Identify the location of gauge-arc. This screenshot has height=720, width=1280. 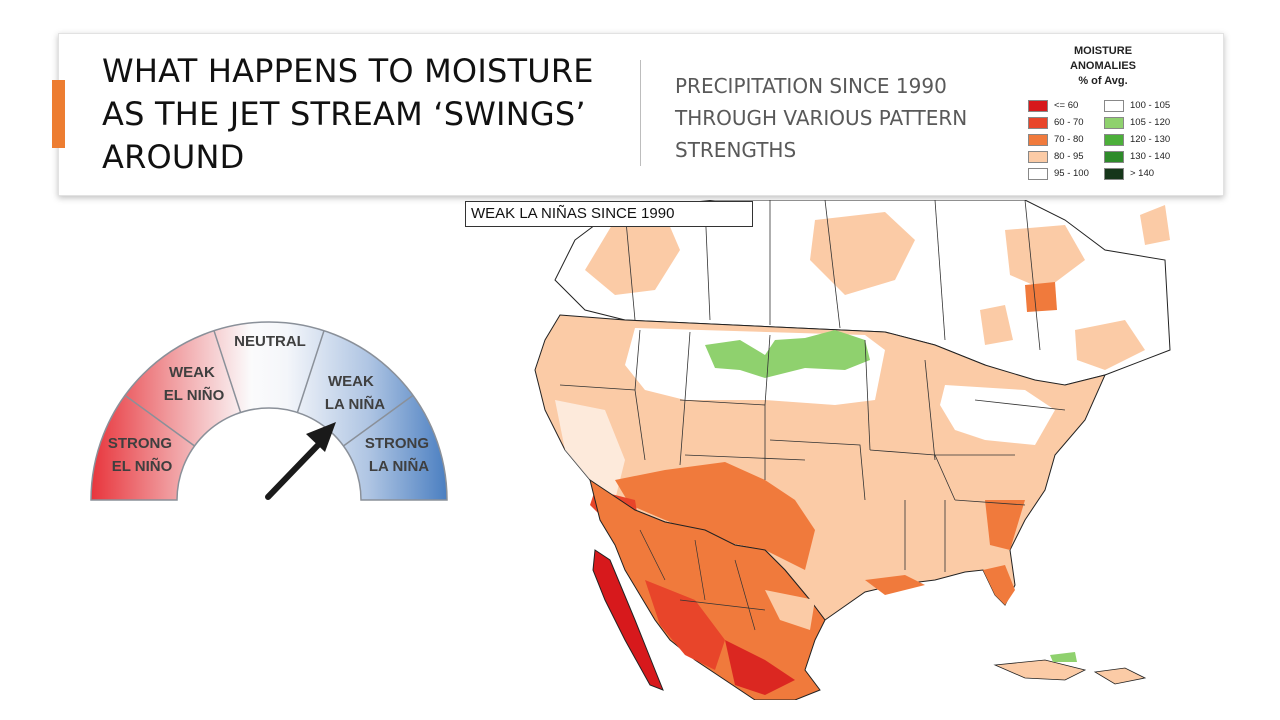
(269, 411).